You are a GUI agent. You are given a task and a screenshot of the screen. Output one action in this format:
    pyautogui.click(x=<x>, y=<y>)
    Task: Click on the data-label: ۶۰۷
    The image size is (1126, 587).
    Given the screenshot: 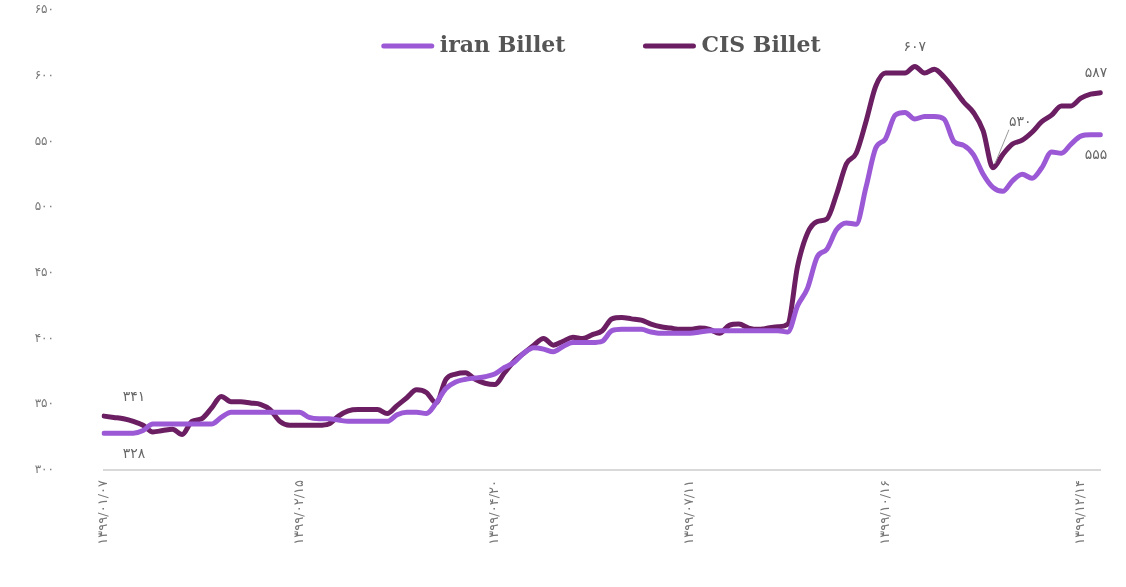 What is the action you would take?
    pyautogui.click(x=915, y=46)
    